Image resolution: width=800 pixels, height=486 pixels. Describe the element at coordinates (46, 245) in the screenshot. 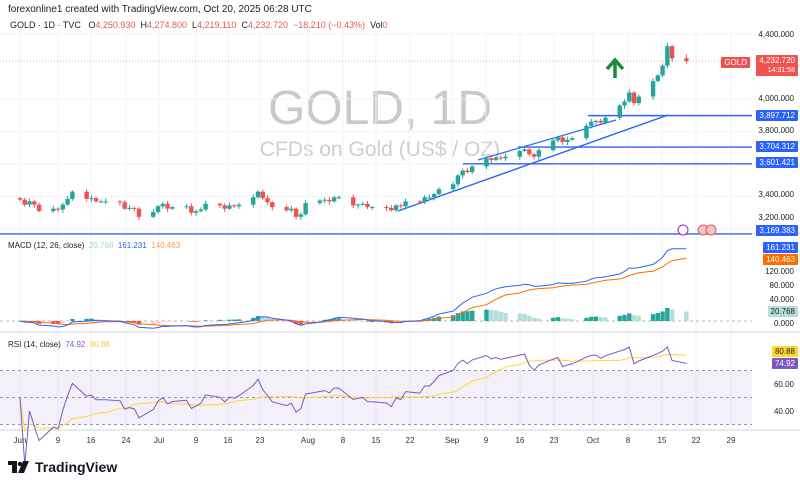

I see `macd-title: MACD (12, 26, close)` at that location.